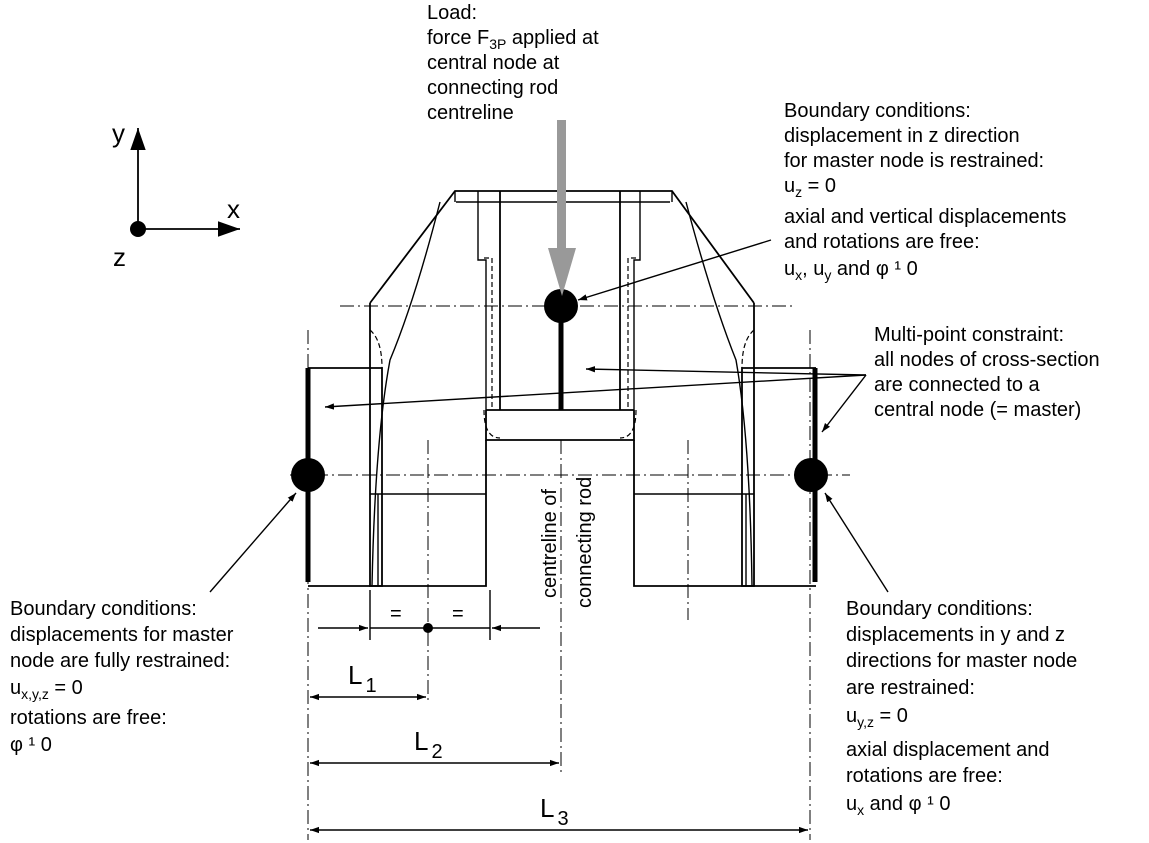 This screenshot has width=1149, height=843. What do you see at coordinates (856, 542) in the screenshot?
I see `bc-right-leader` at bounding box center [856, 542].